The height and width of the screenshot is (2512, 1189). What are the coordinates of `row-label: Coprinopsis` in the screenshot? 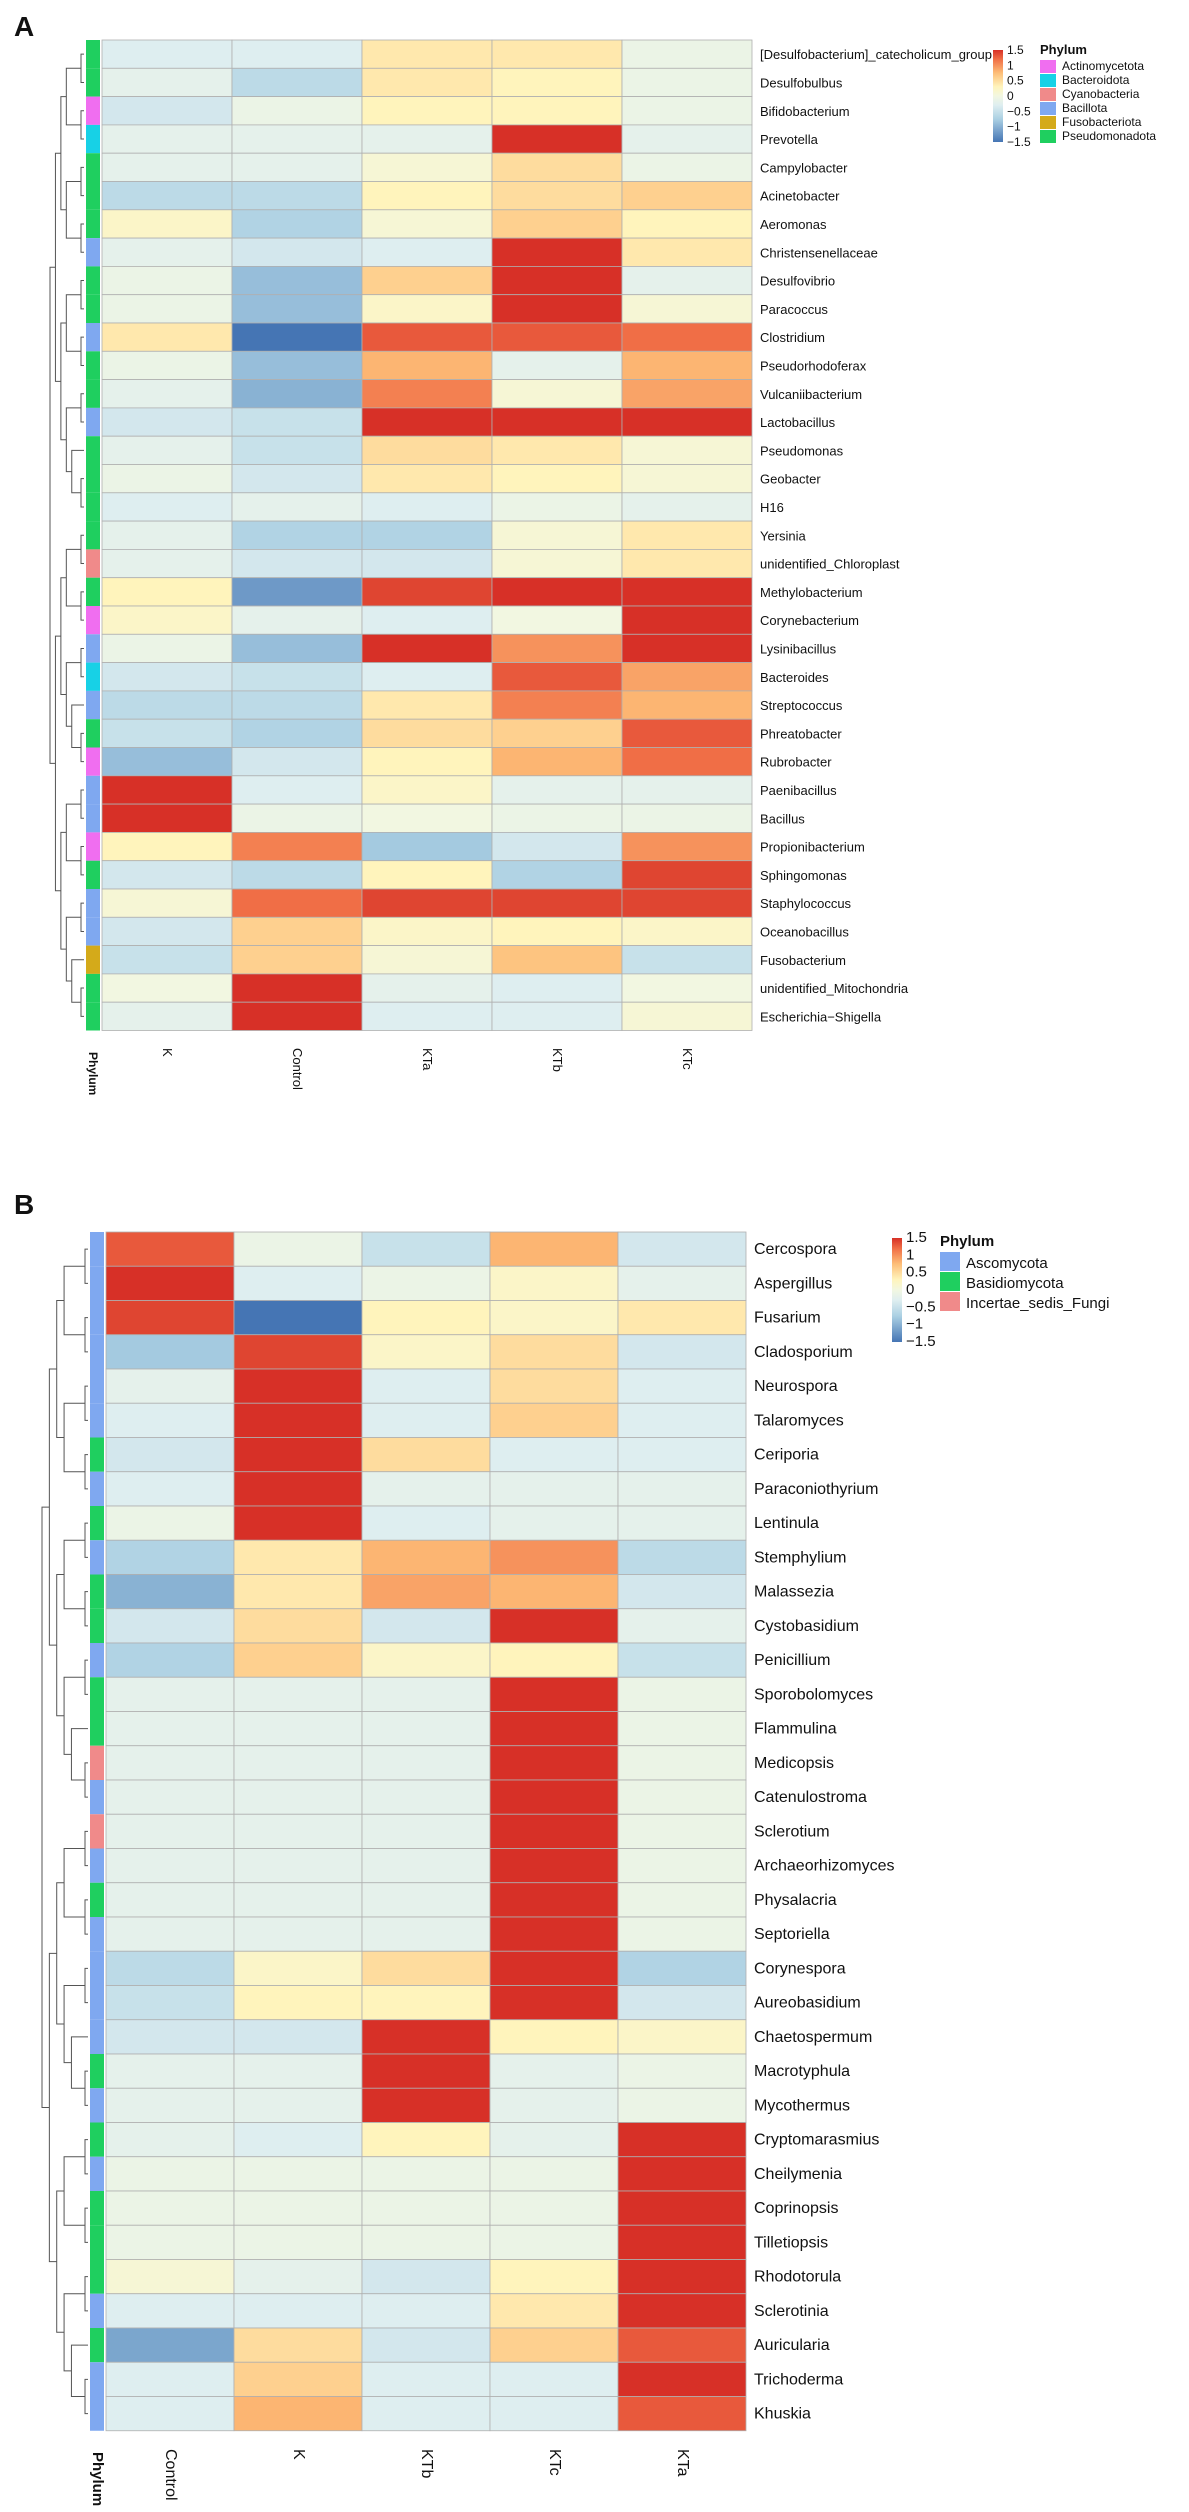 It's located at (796, 2208).